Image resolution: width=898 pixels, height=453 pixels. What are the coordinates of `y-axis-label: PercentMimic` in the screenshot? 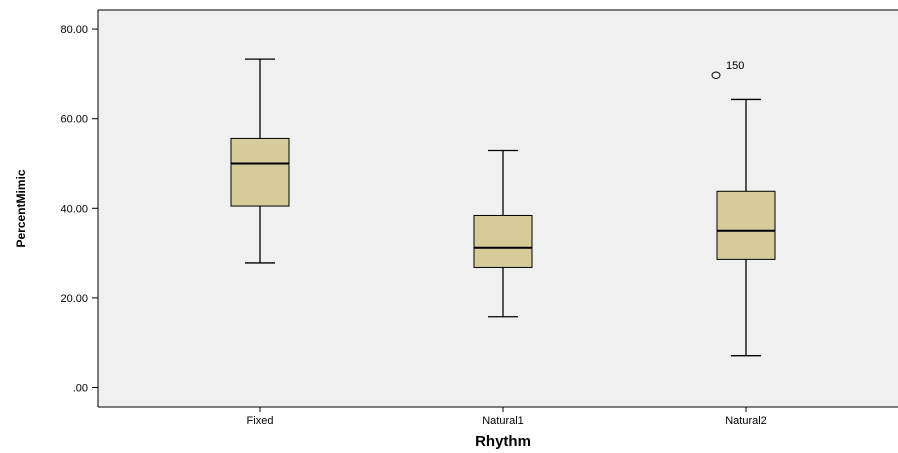 It's located at (21, 208).